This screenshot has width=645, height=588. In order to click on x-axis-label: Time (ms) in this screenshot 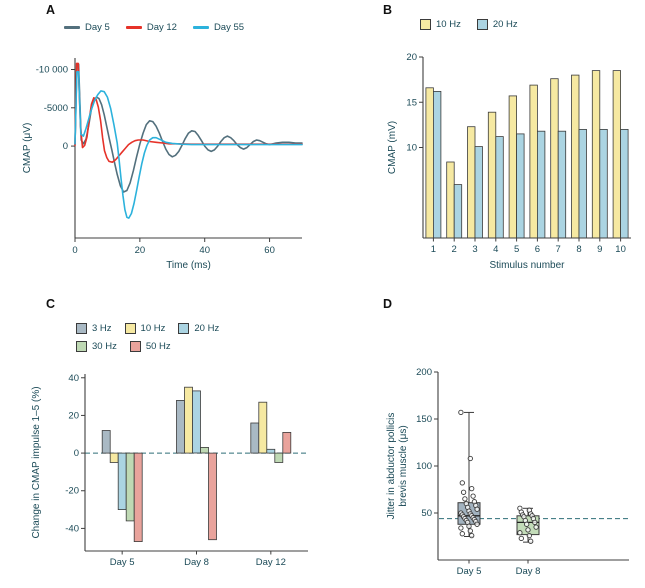, I will do `click(188, 265)`.